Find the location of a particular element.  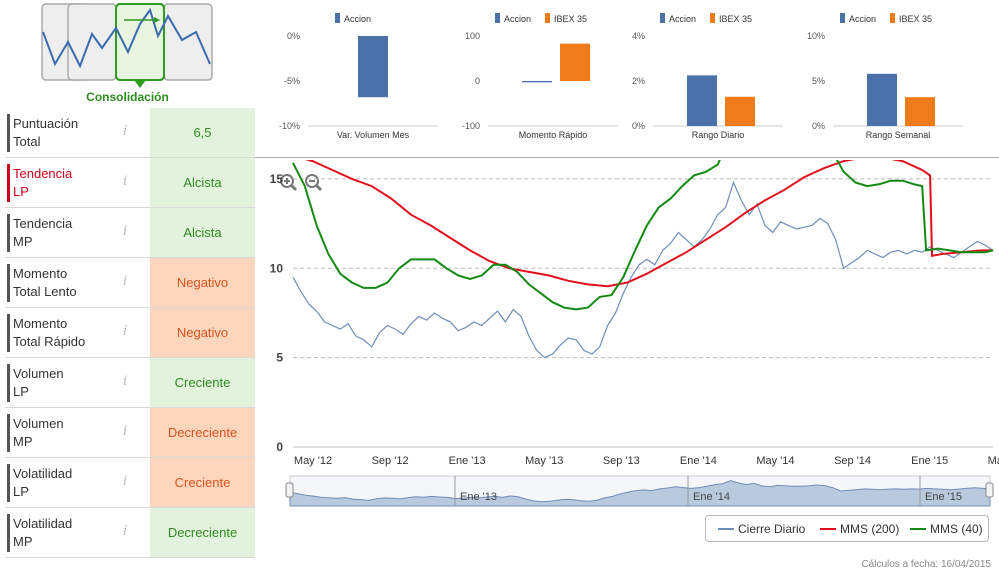

legend-mms200: MMS (200) is located at coordinates (870, 529).